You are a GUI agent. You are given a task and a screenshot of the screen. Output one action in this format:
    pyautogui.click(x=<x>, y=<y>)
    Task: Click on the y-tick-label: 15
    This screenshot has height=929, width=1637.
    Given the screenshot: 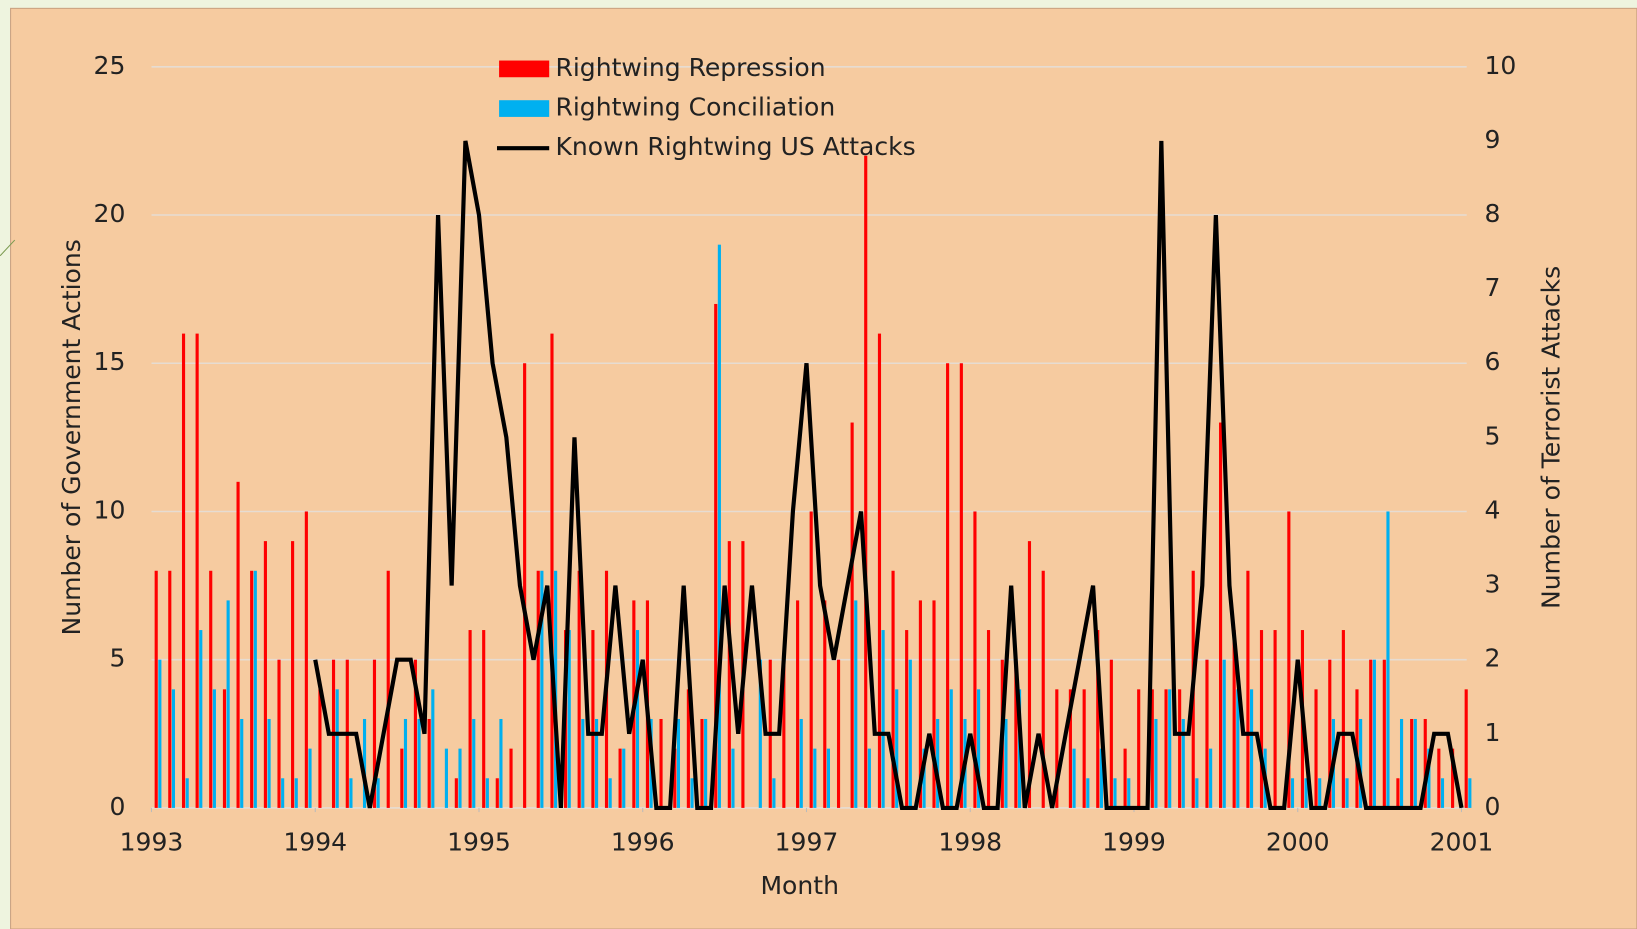 What is the action you would take?
    pyautogui.click(x=110, y=361)
    